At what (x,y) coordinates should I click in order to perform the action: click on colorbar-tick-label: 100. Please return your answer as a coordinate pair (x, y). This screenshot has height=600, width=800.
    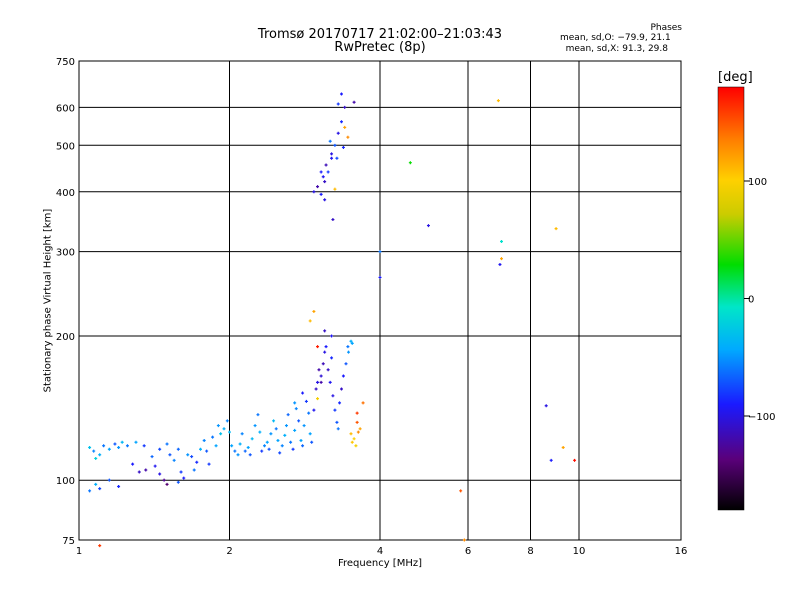
    Looking at the image, I should click on (757, 182).